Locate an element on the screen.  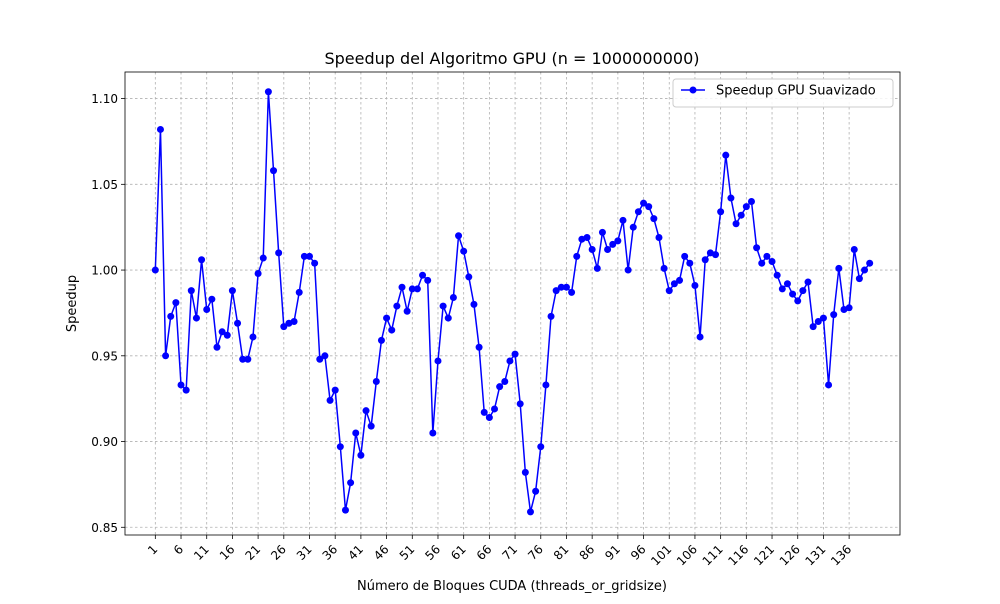
y-tick-label: 0.90 is located at coordinates (104, 442).